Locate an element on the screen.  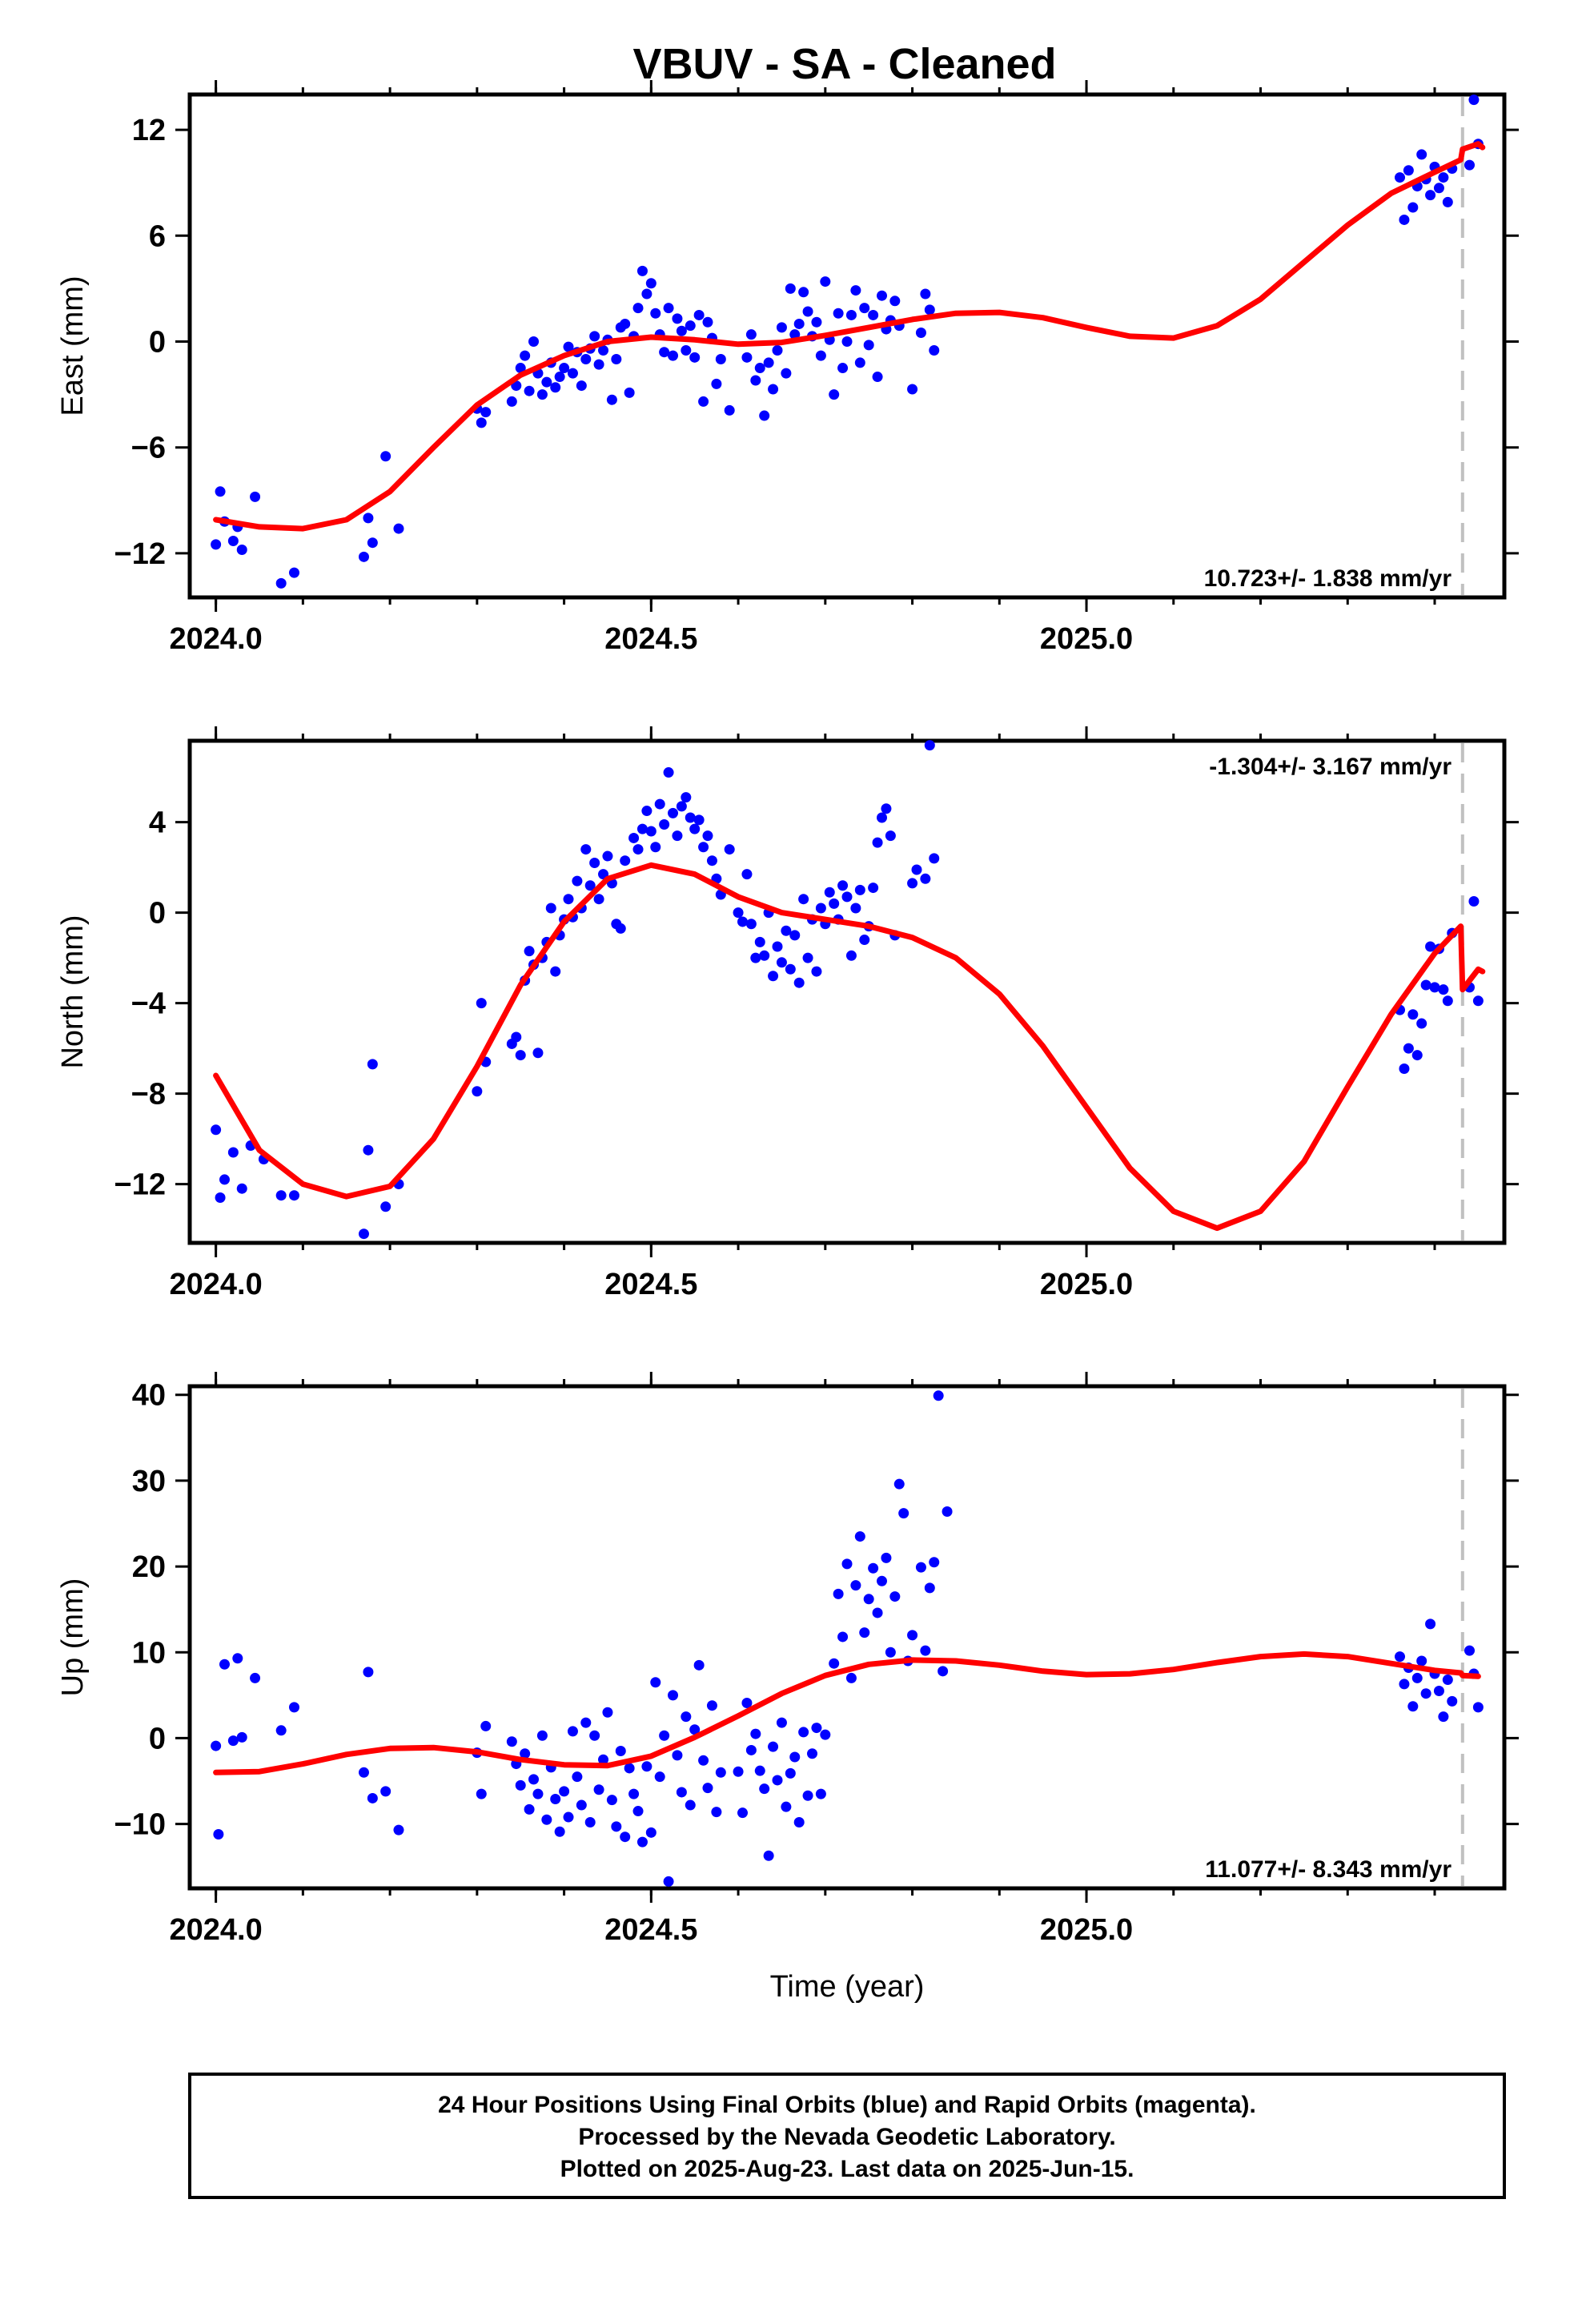
north-fit-curve is located at coordinates (849, 1047).